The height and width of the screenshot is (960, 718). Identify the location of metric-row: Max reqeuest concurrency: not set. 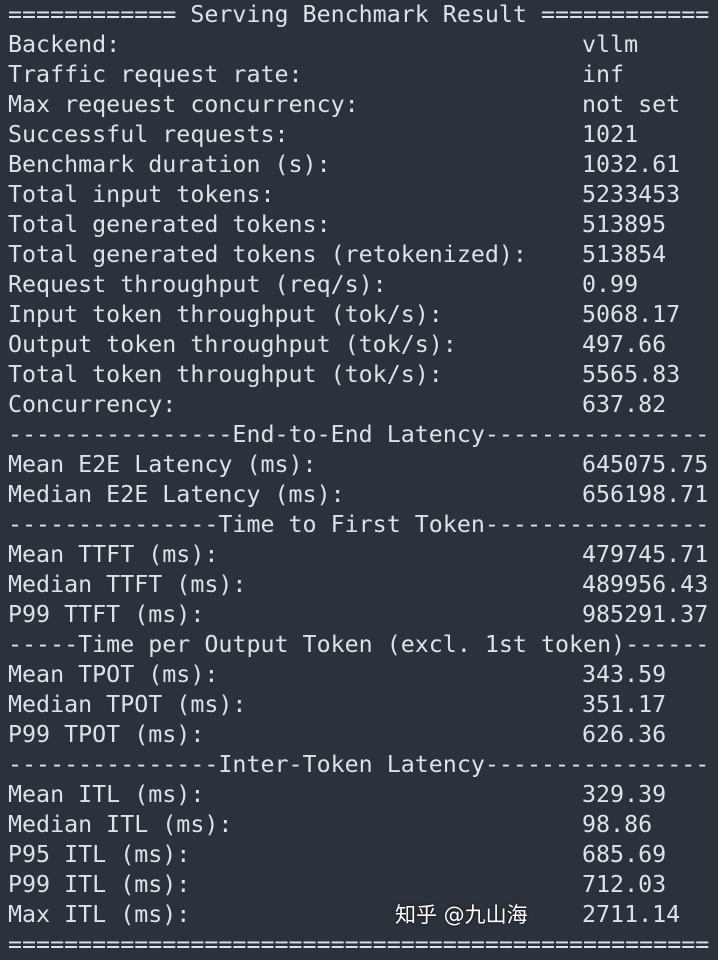
(358, 105).